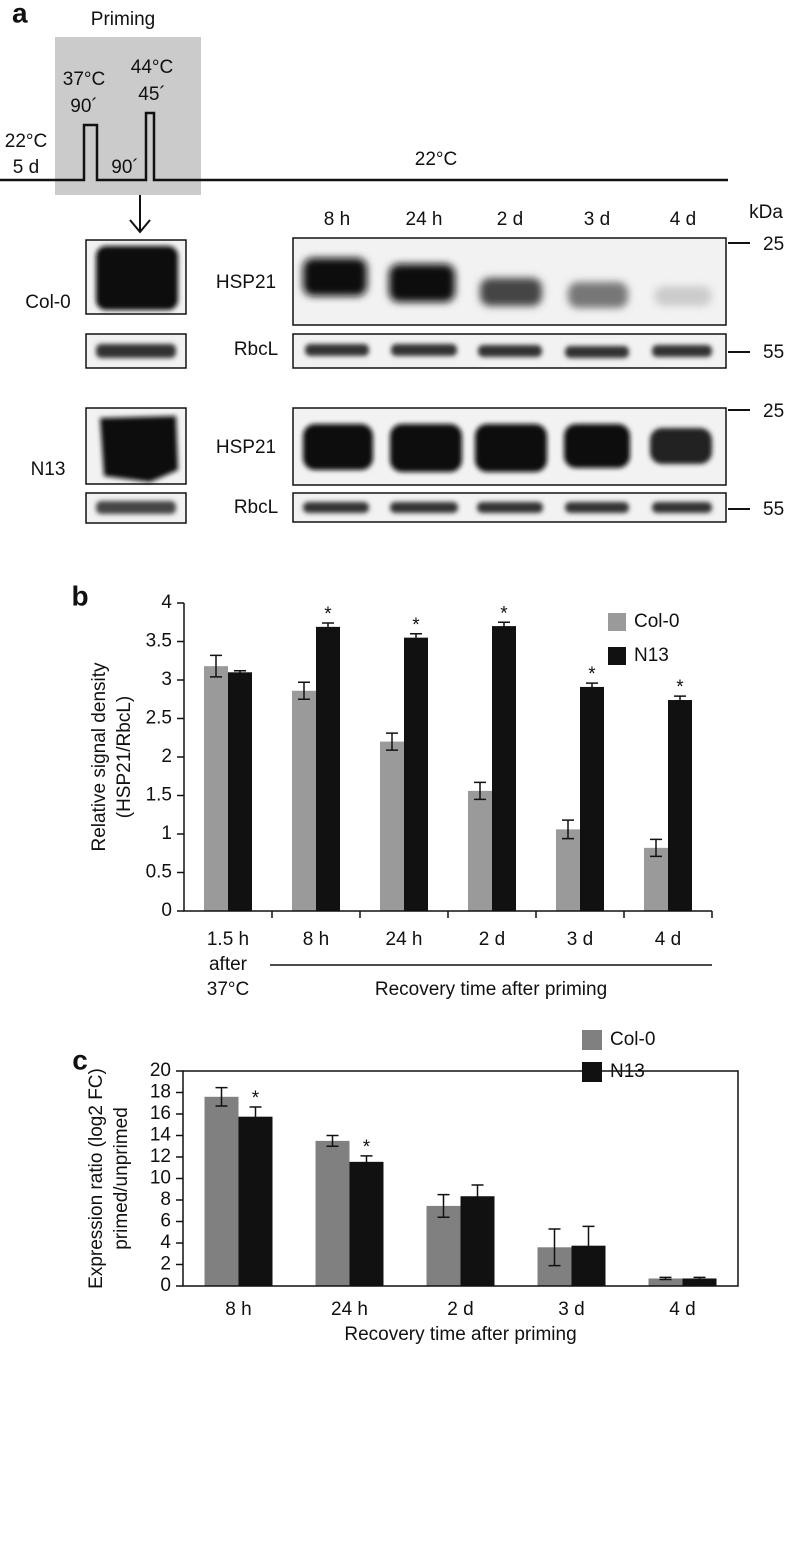 This screenshot has height=1546, width=788. What do you see at coordinates (99, 757) in the screenshot?
I see `y-axis-label: Relative signal density` at bounding box center [99, 757].